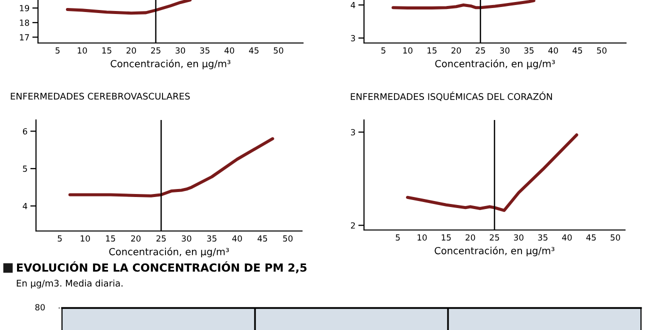  I want to click on y-tick-label: 5, so click(25, 169).